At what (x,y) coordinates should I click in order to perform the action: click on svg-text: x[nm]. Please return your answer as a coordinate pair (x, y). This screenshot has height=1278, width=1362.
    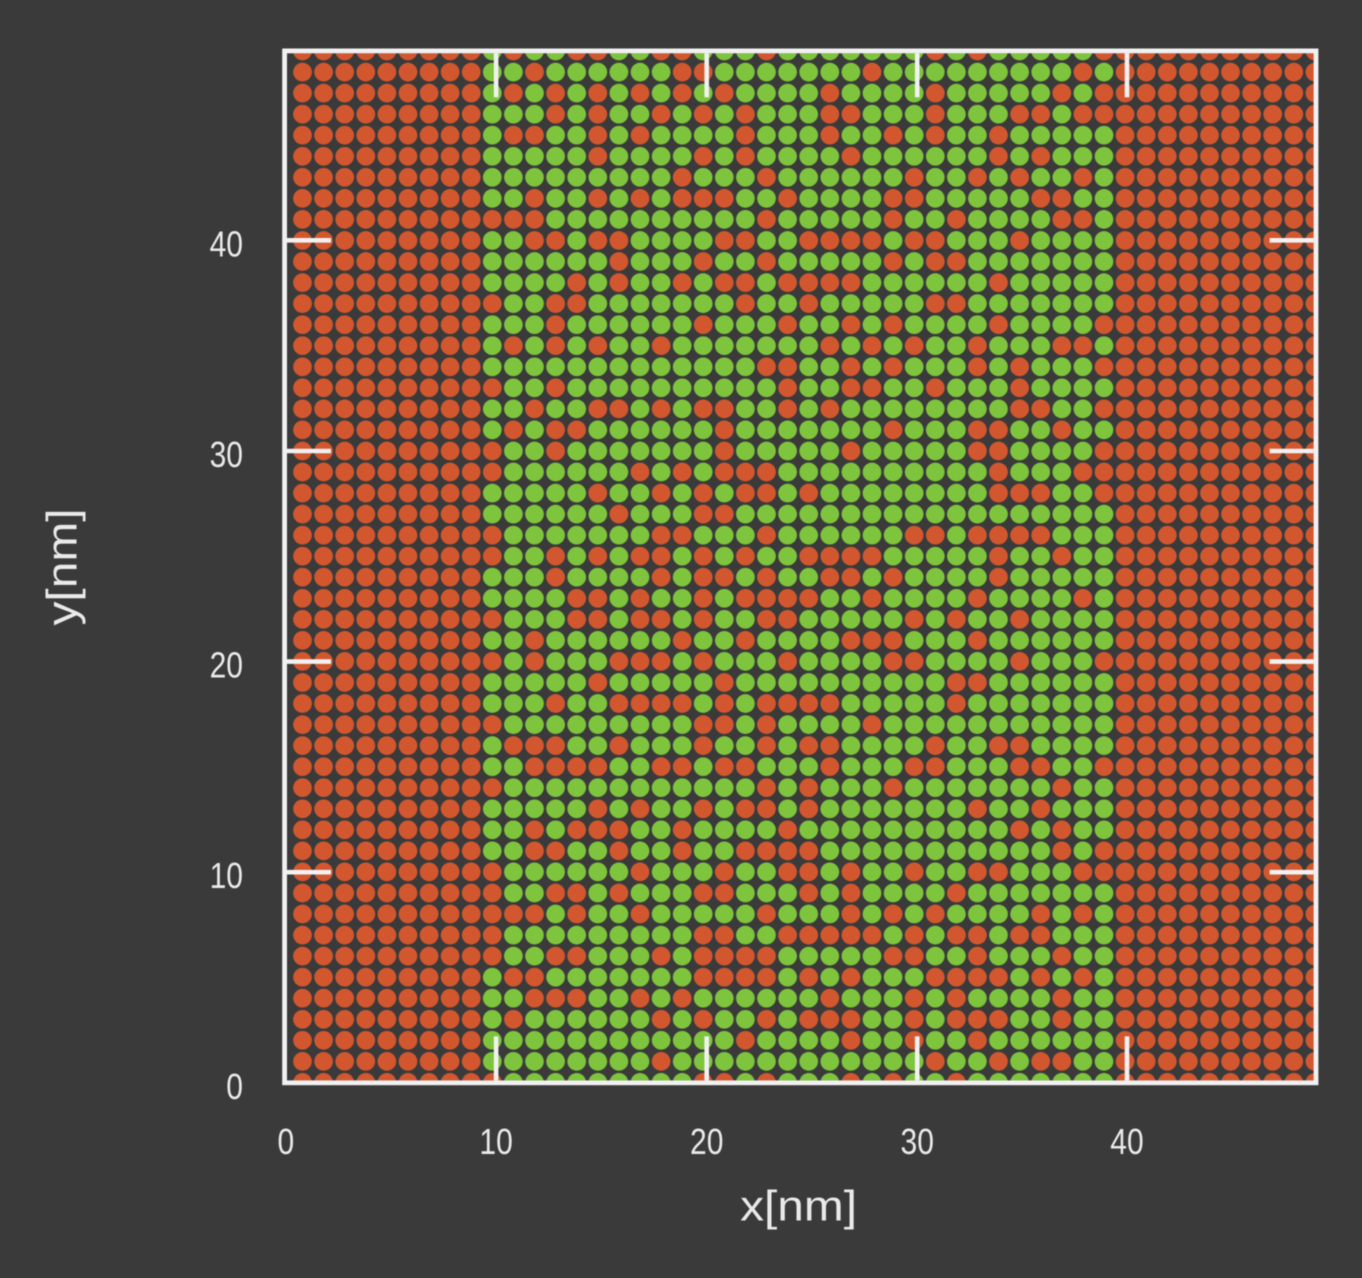
    Looking at the image, I should click on (798, 1207).